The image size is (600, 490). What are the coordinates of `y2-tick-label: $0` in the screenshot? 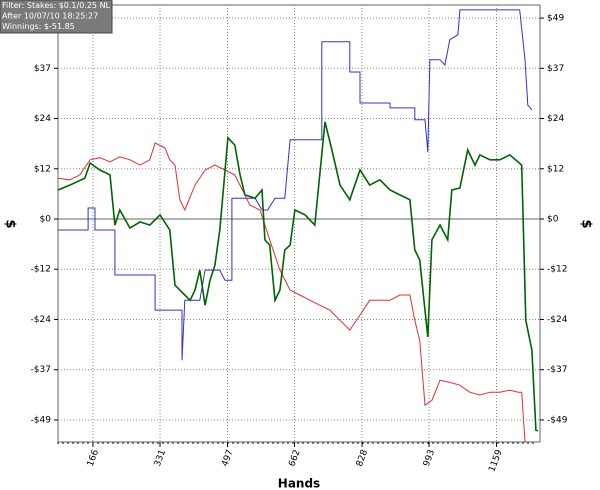 It's located at (553, 220).